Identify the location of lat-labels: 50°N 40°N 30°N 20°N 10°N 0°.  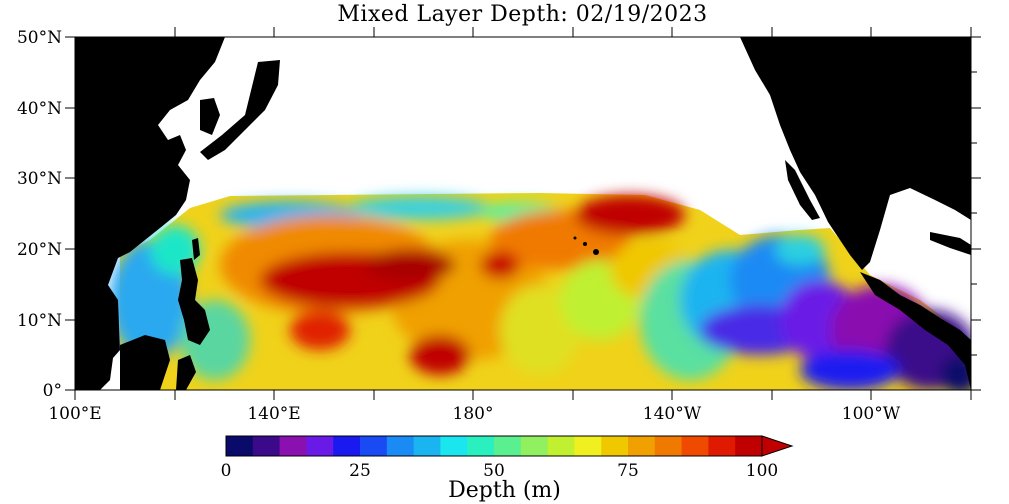
(39, 214).